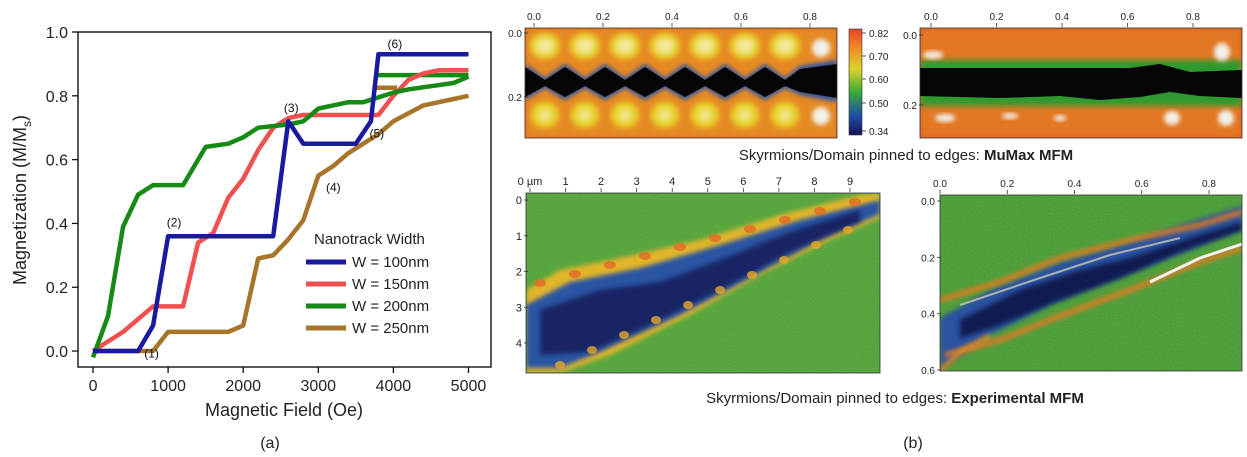 The height and width of the screenshot is (457, 1247). What do you see at coordinates (243, 386) in the screenshot?
I see `x-tick-label: 2000` at bounding box center [243, 386].